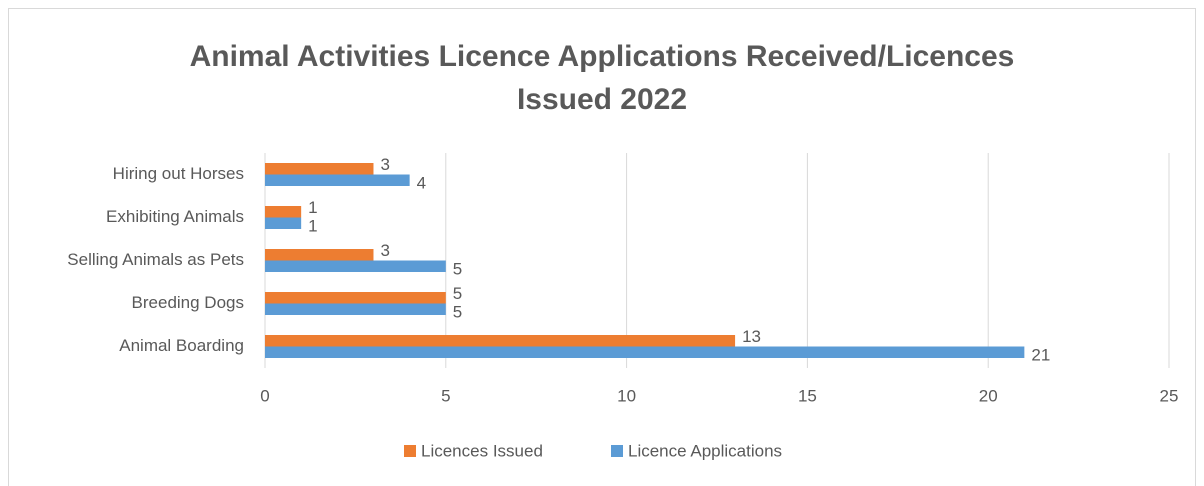 The height and width of the screenshot is (486, 1204). What do you see at coordinates (421, 183) in the screenshot?
I see `data-label: 4` at bounding box center [421, 183].